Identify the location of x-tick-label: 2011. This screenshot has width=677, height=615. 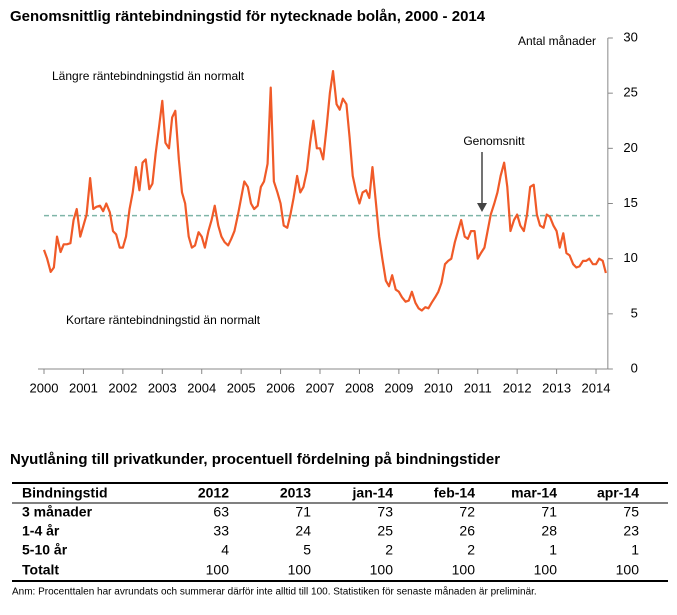
(478, 387).